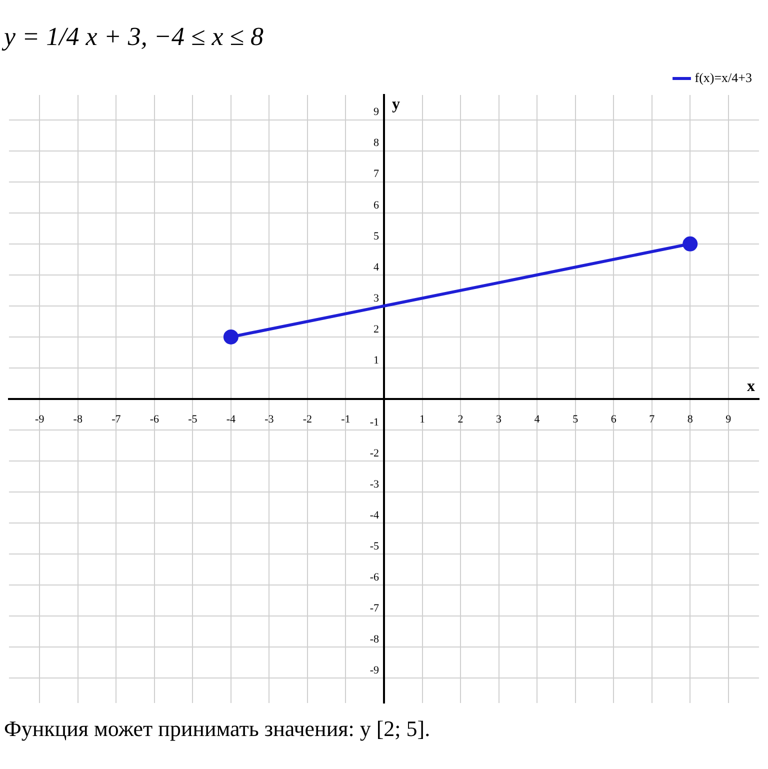 The image size is (768, 769). What do you see at coordinates (193, 419) in the screenshot?
I see `x-tick-label: -5` at bounding box center [193, 419].